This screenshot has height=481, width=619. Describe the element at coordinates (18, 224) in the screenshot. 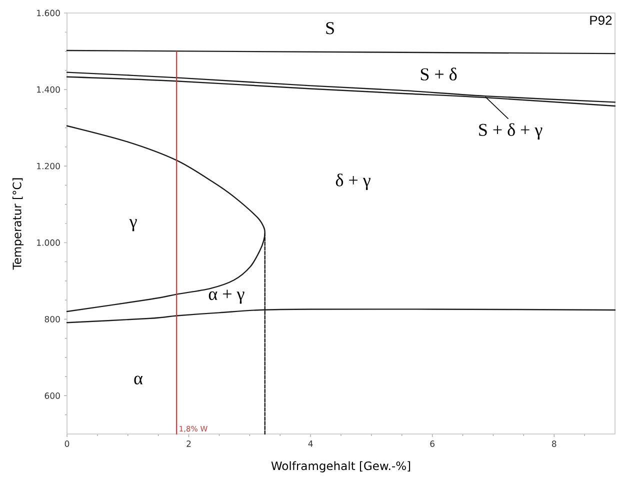

I see `y-axis-title: Temperatur [°C]` at that location.